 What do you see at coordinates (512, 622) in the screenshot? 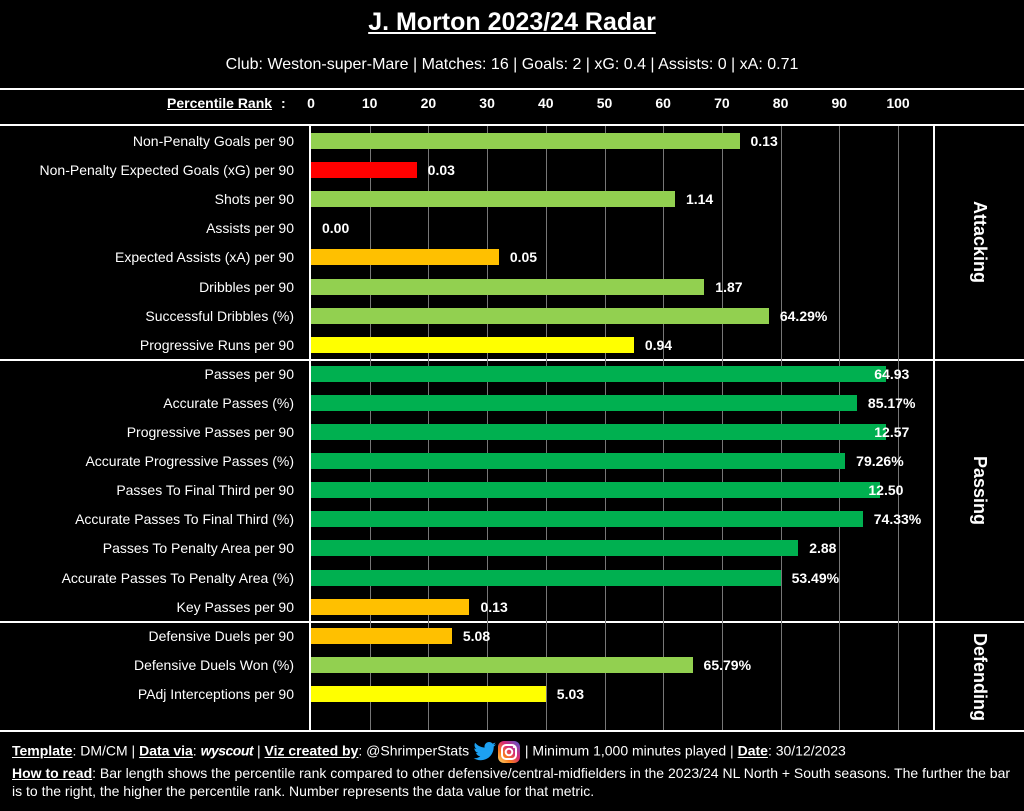
I see `passing-defending-divider` at bounding box center [512, 622].